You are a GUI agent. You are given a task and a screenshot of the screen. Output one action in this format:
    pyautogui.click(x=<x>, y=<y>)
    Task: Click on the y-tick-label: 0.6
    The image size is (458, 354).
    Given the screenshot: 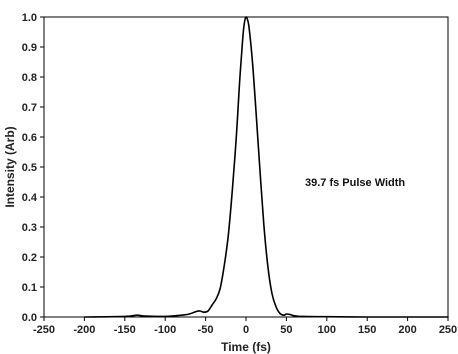 What is the action you would take?
    pyautogui.click(x=29, y=138)
    